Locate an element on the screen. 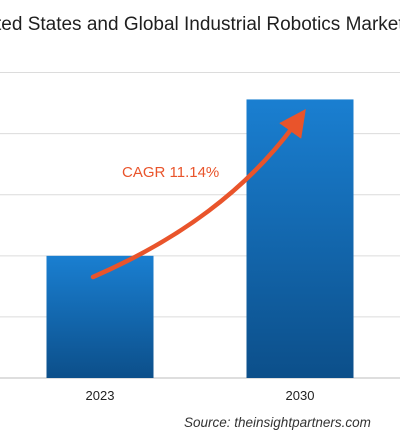 The width and height of the screenshot is (400, 440). x-tick-label: 2030 is located at coordinates (300, 395).